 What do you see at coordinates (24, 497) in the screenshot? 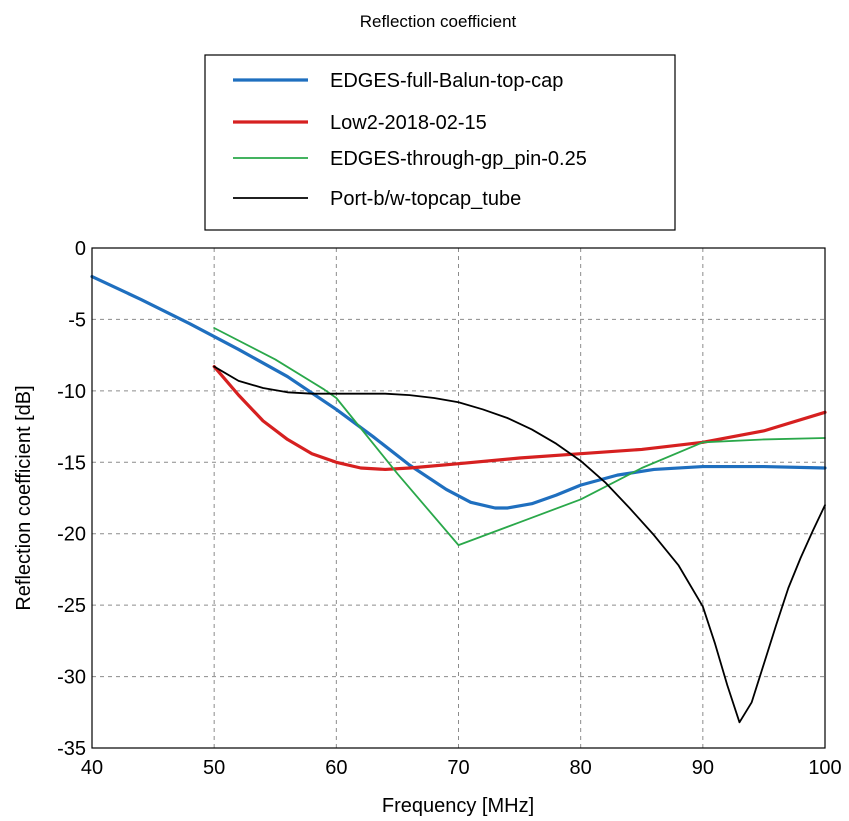
I see `y-axis-label: Reflection coefficient [dB]` at bounding box center [24, 497].